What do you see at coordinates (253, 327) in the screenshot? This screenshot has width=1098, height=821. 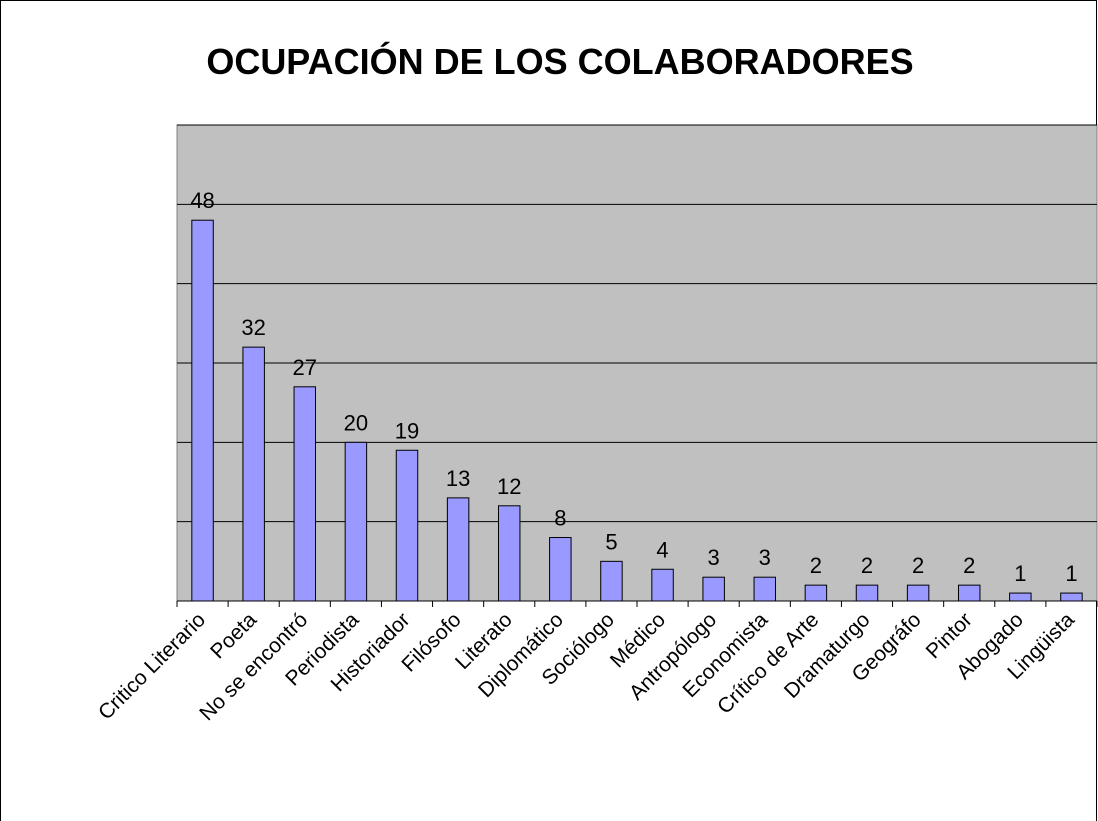 I see `data-label: 32` at bounding box center [253, 327].